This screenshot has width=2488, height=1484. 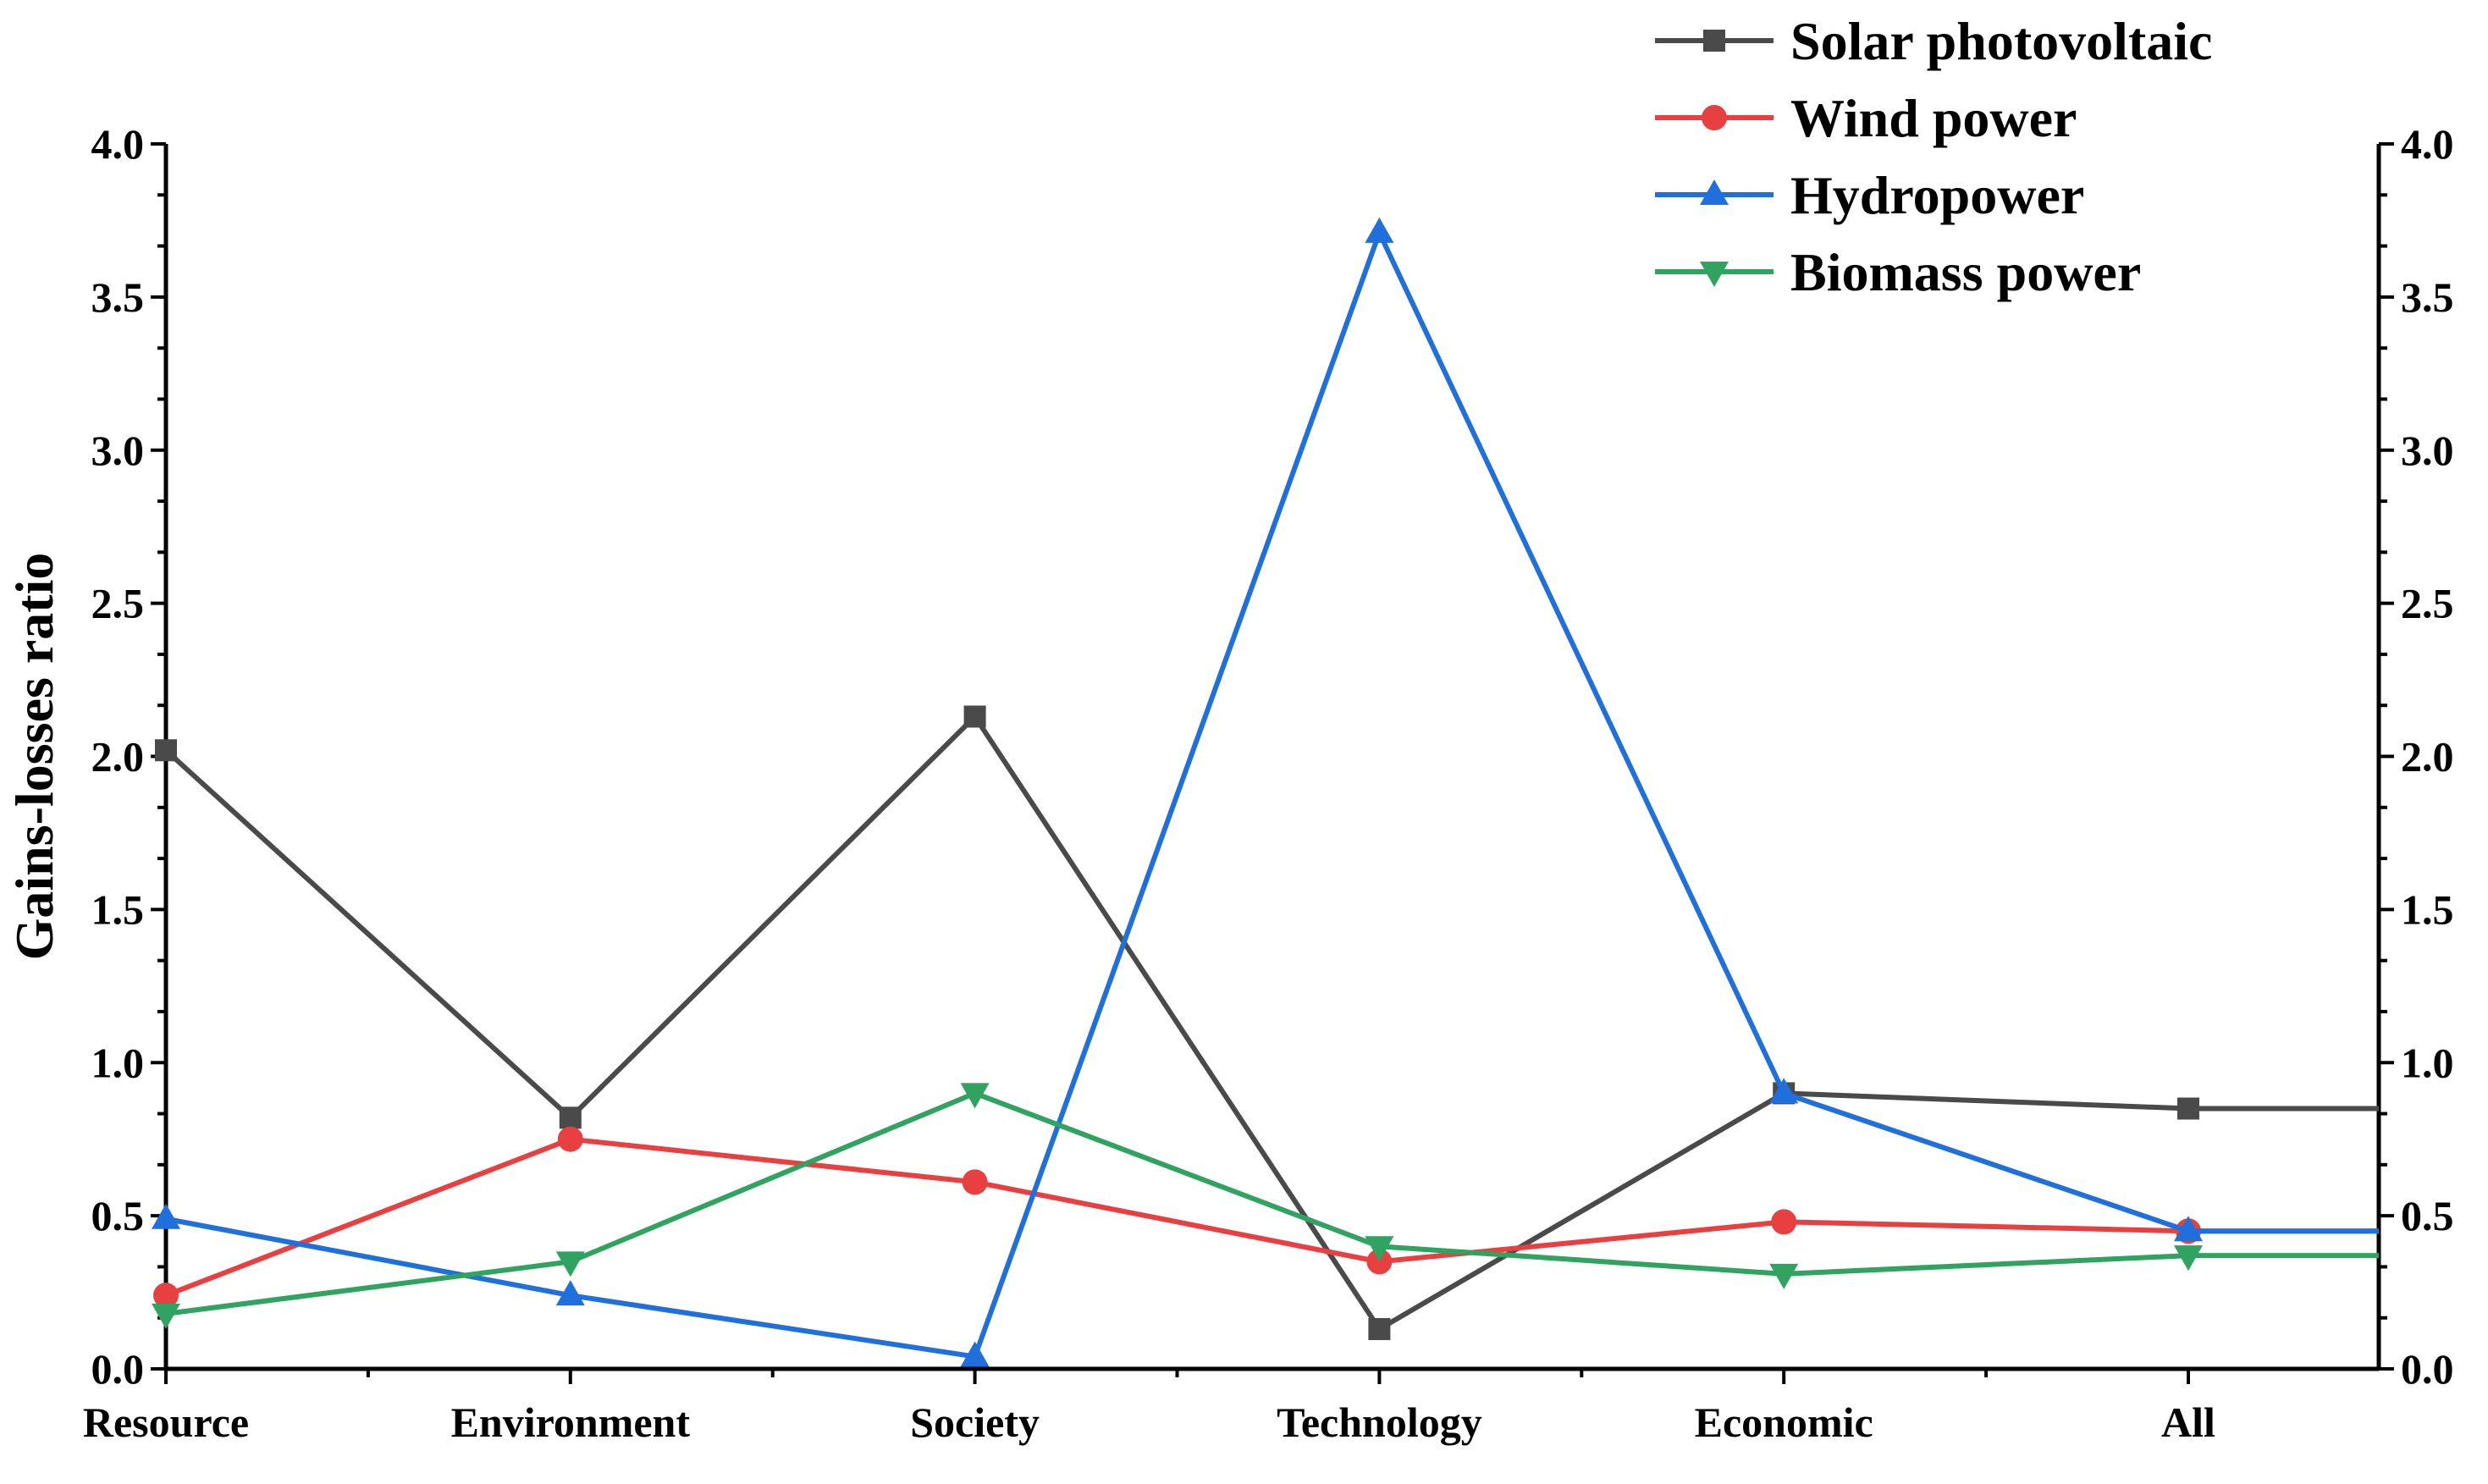 What do you see at coordinates (2188, 1422) in the screenshot?
I see `x-tick-label: All` at bounding box center [2188, 1422].